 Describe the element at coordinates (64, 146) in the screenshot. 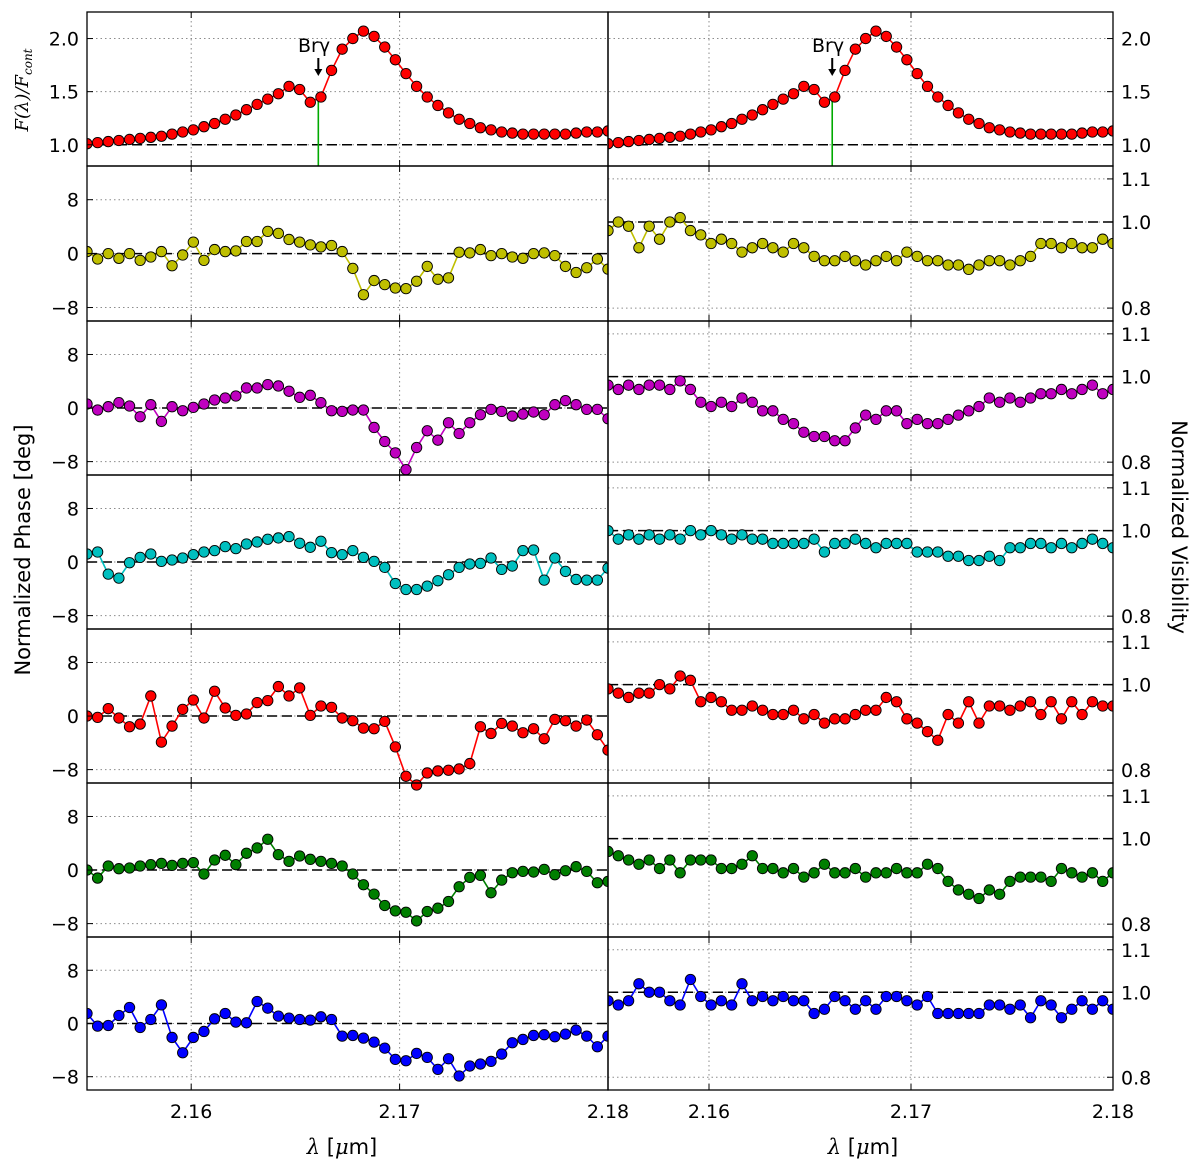

I see `flux-tick-label-left: 1.0` at that location.